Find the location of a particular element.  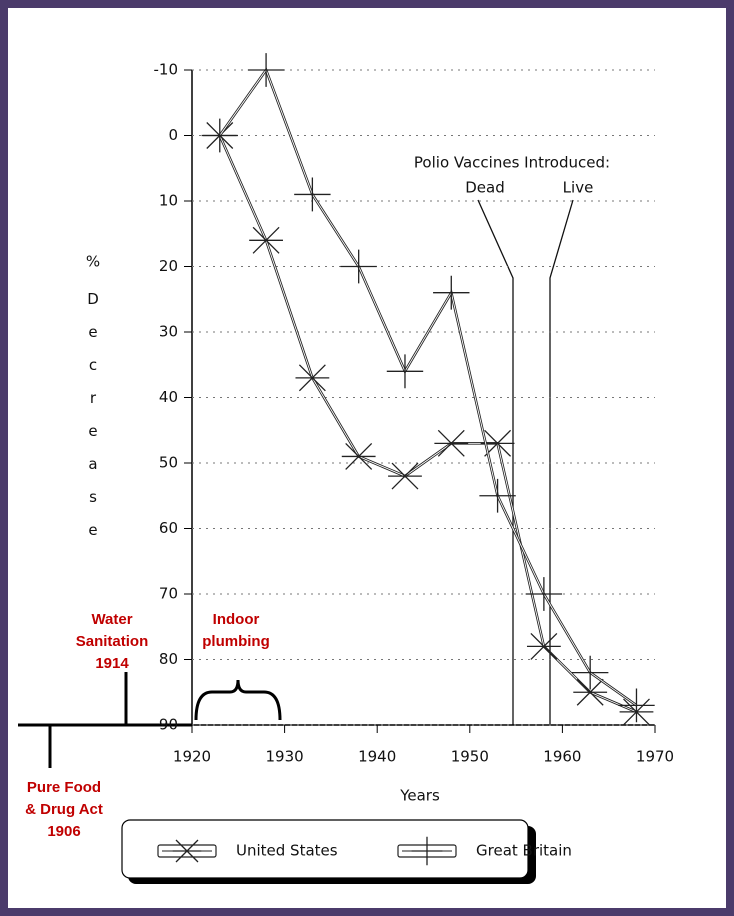

y-tick-label: -10 is located at coordinates (166, 70).